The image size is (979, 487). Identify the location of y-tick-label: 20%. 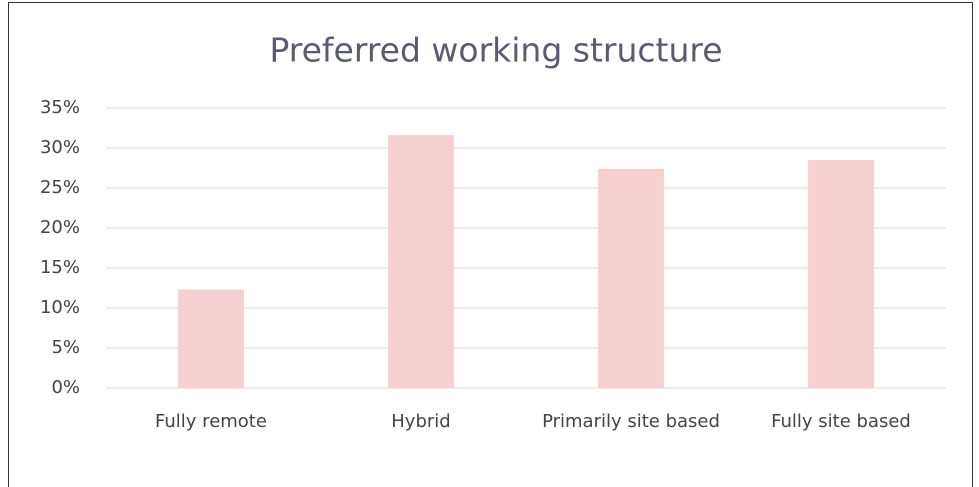
(60, 227).